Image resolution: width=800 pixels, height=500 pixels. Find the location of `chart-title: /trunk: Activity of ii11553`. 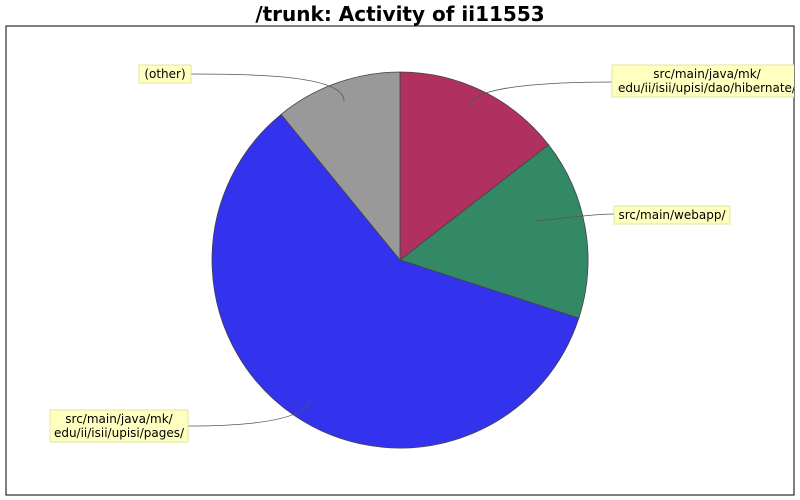

chart-title: /trunk: Activity of ii11553 is located at coordinates (399, 14).